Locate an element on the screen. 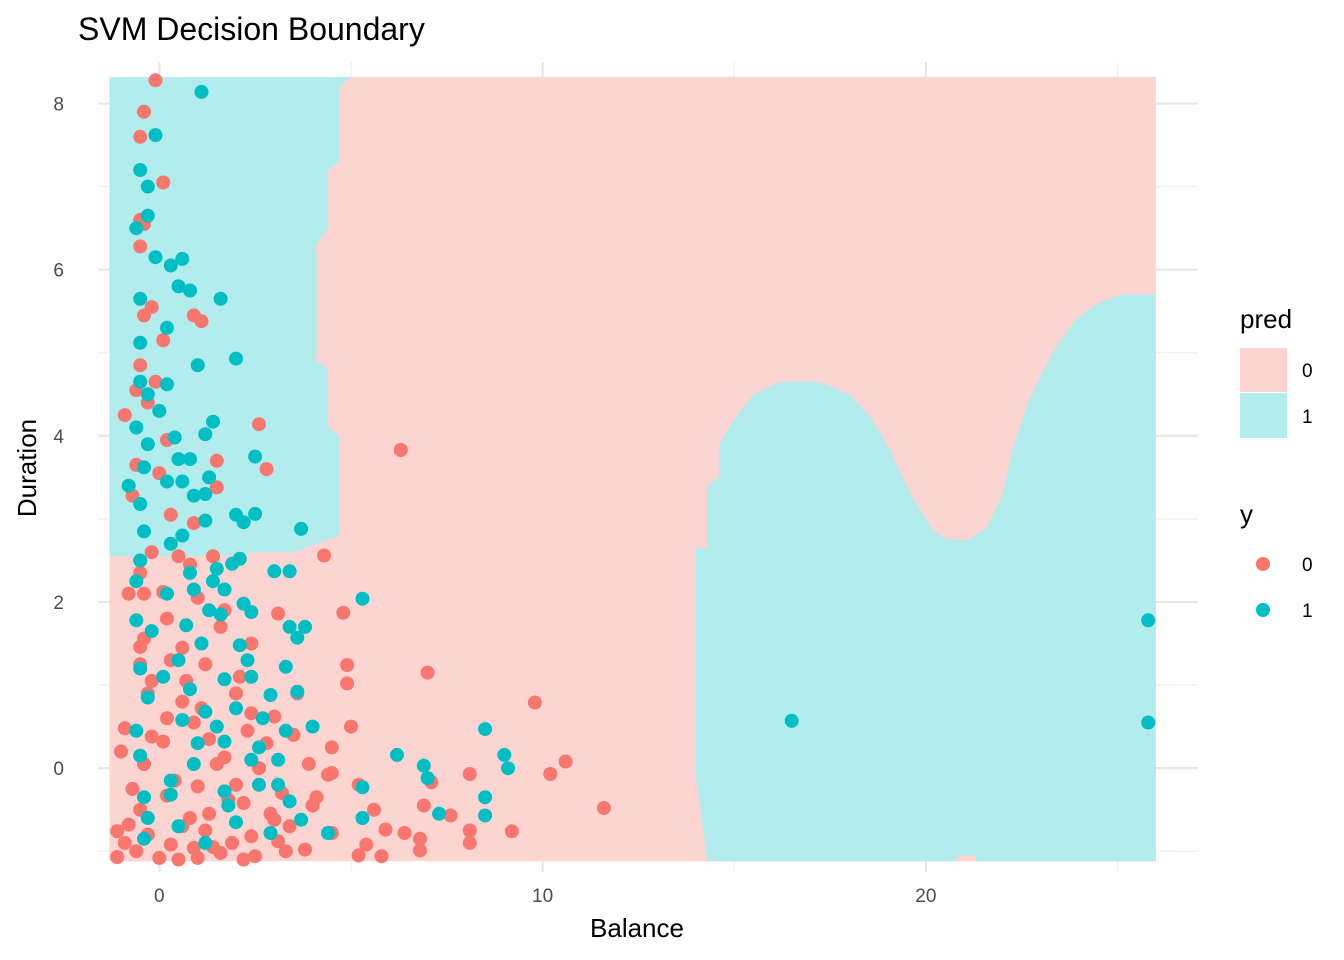  x-axis-ticks: 0 10 20 is located at coordinates (545, 896).